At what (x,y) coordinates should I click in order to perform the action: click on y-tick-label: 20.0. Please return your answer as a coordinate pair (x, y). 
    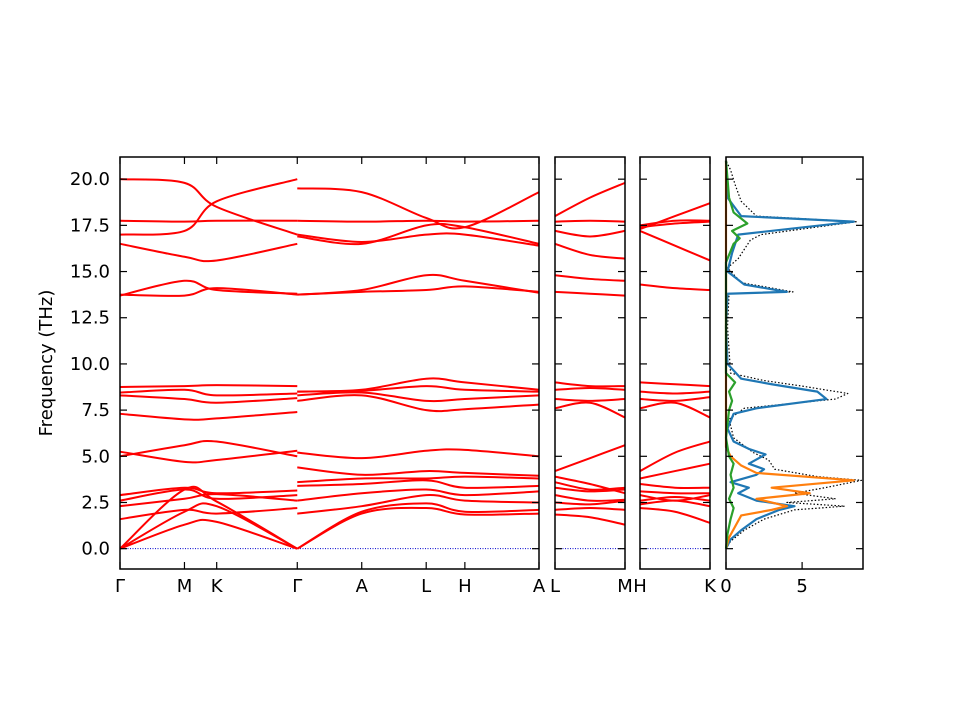
    Looking at the image, I should click on (90, 179).